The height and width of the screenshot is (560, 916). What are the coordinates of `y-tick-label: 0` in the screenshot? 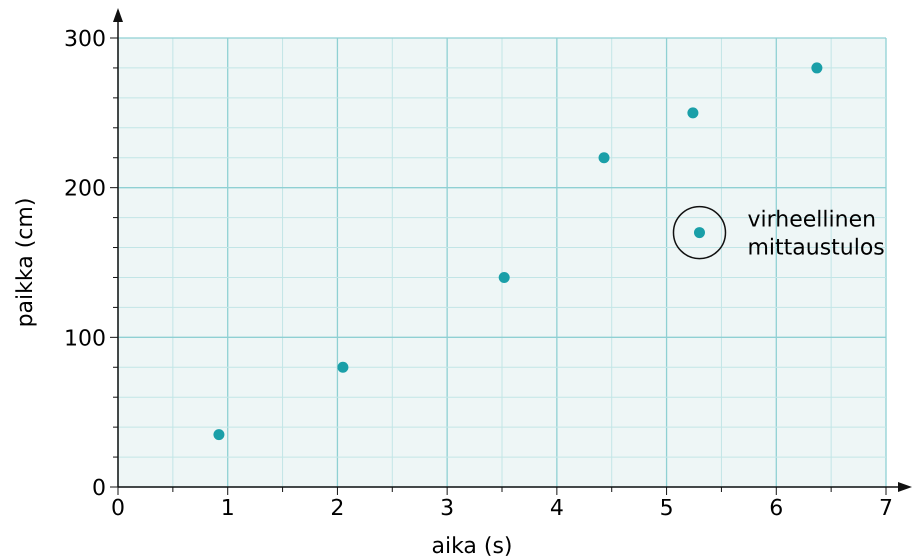 It's located at (99, 488).